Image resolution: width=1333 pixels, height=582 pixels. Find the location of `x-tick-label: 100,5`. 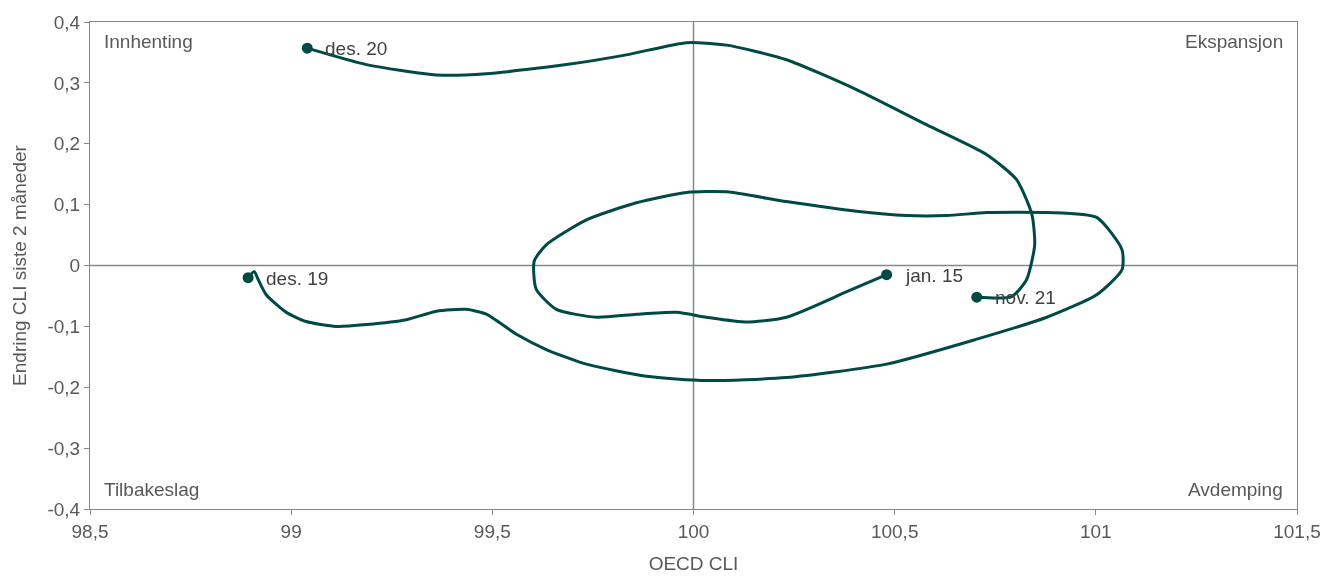

x-tick-label: 100,5 is located at coordinates (894, 531).